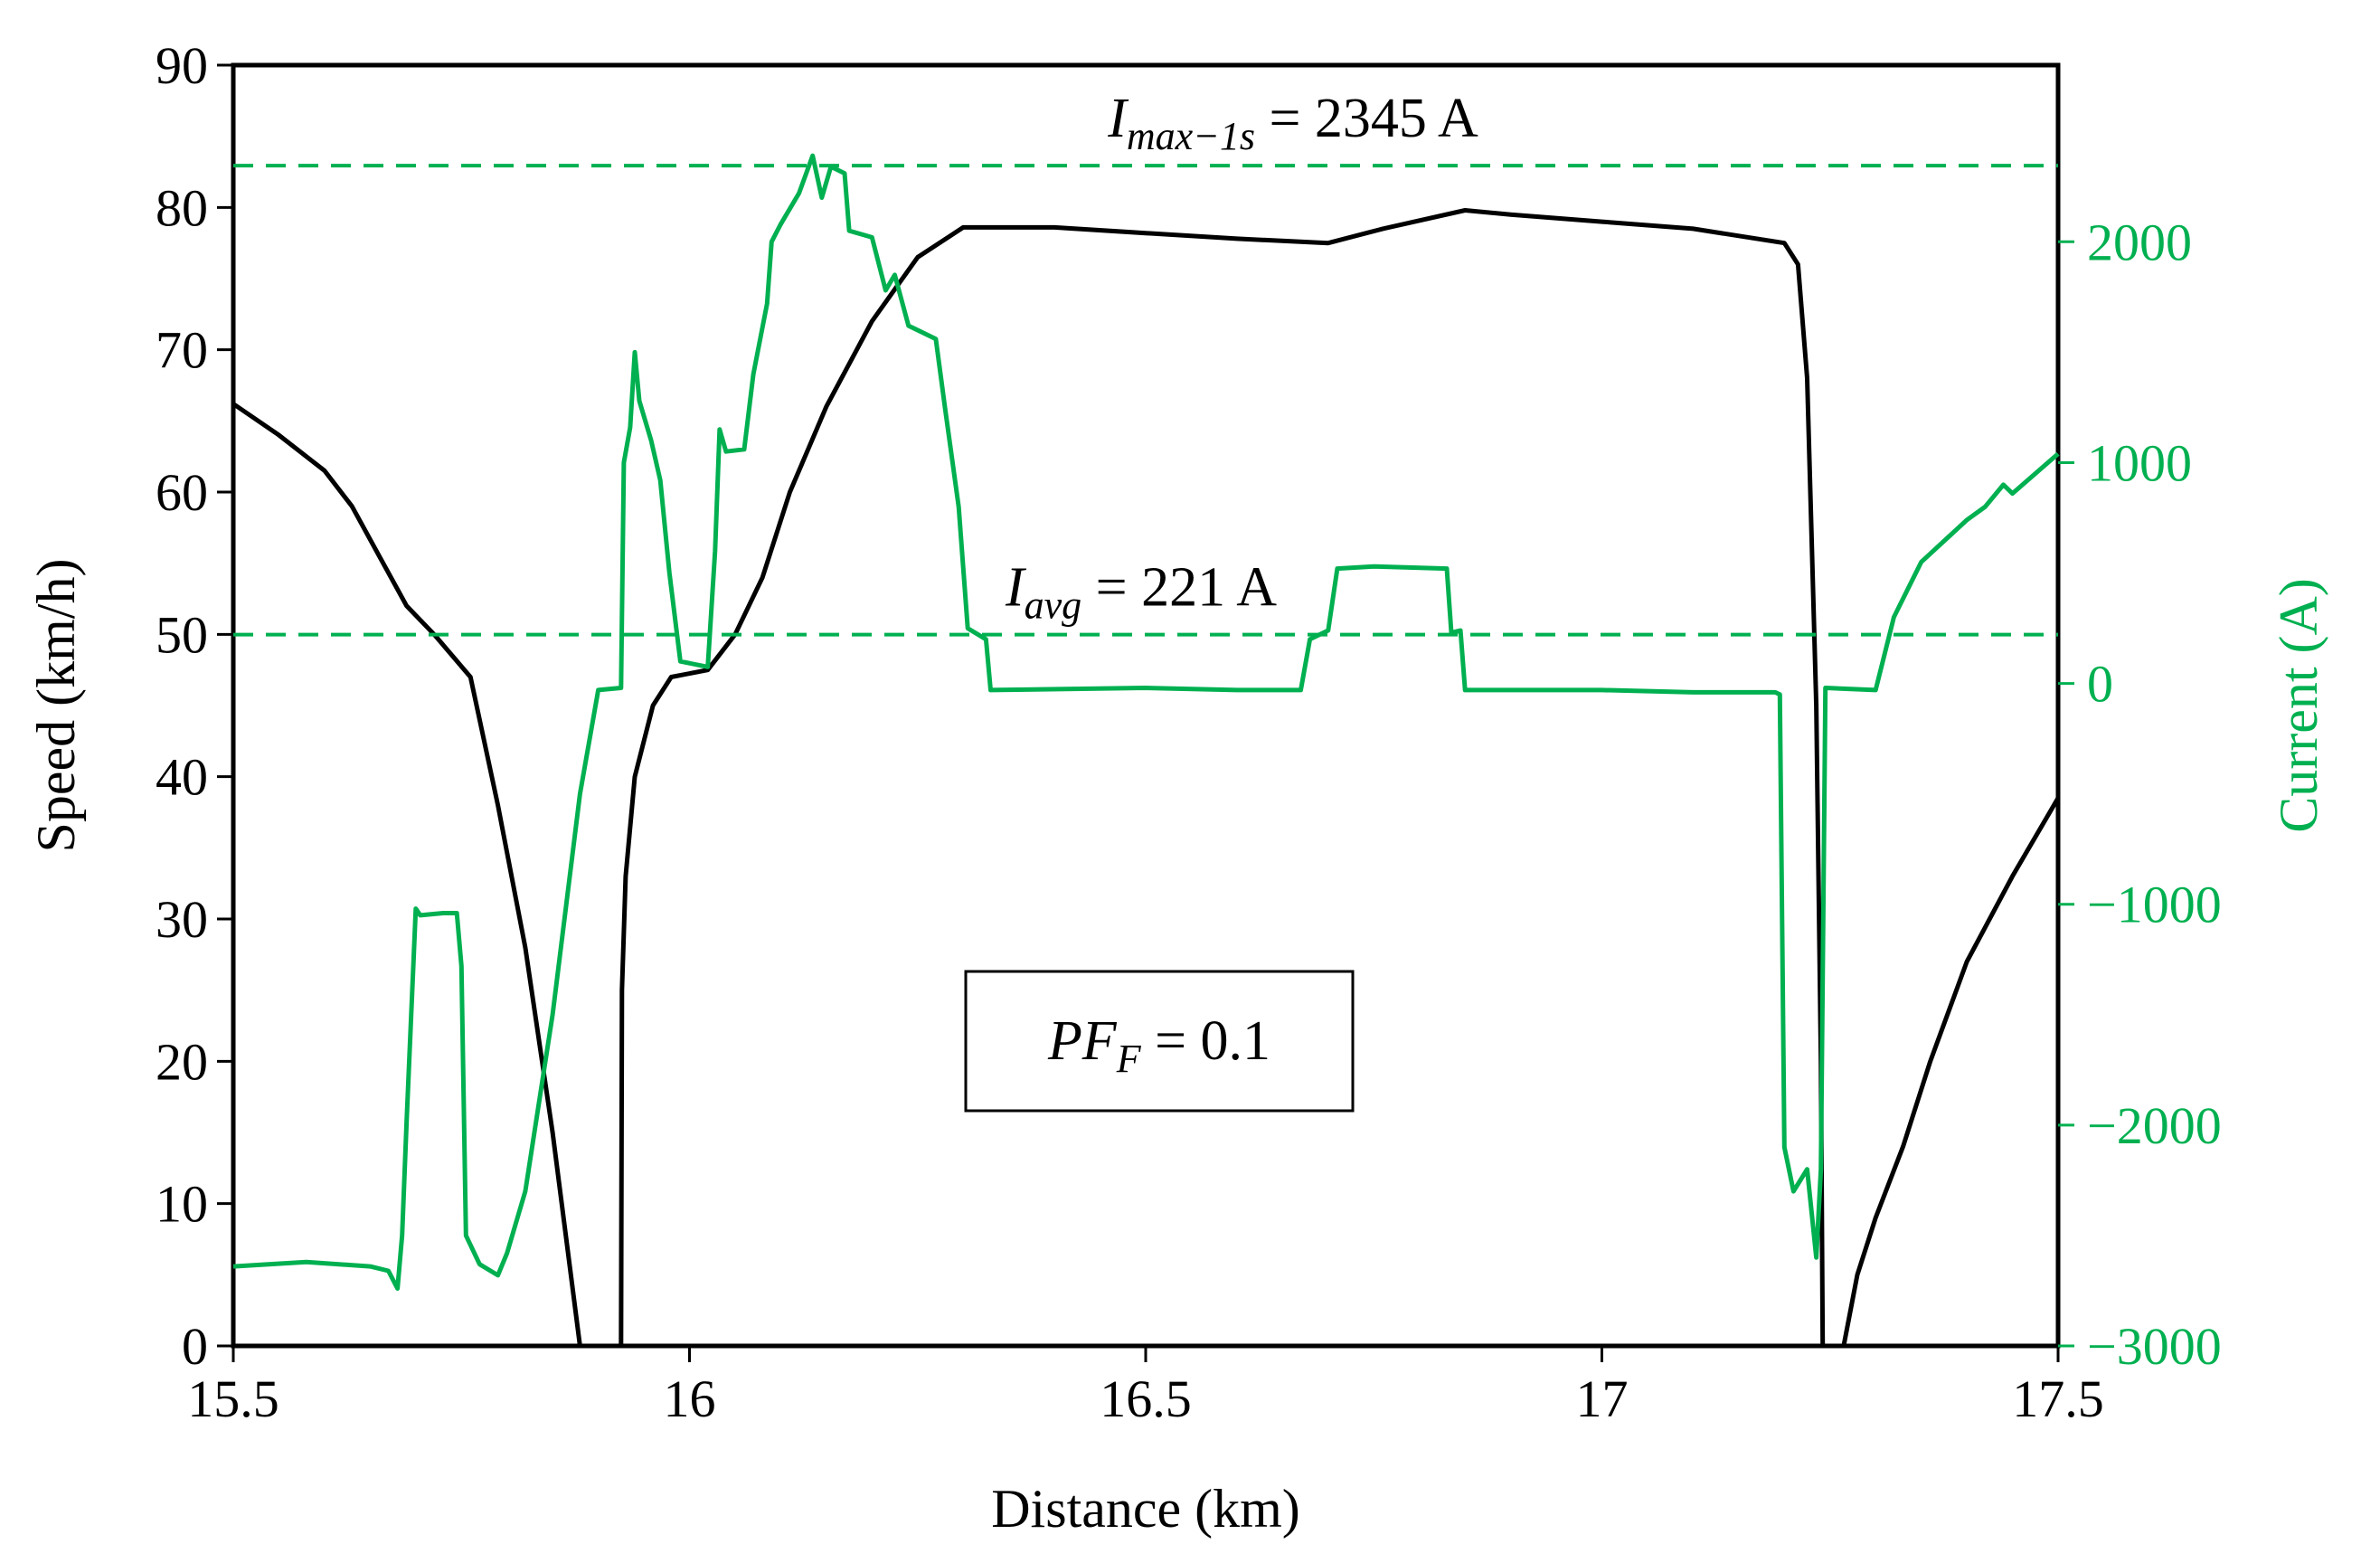 The width and height of the screenshot is (2380, 1563). I want to click on y-right-tick-label-2: −1000, so click(2155, 905).